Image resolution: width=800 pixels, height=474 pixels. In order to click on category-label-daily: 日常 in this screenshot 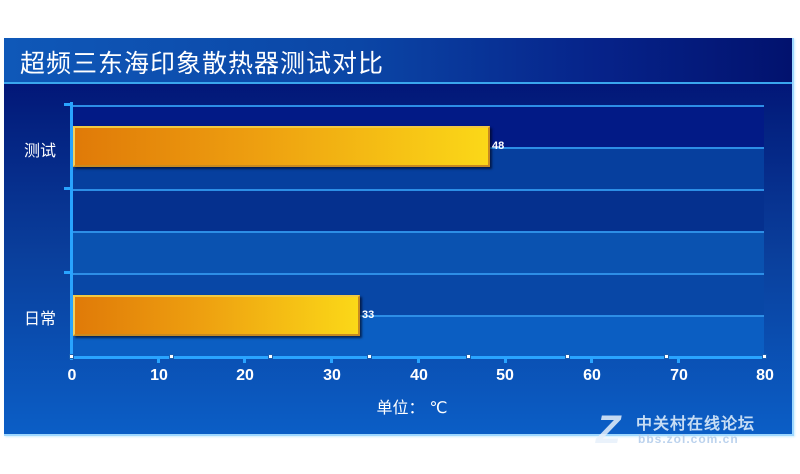, I will do `click(40, 318)`.